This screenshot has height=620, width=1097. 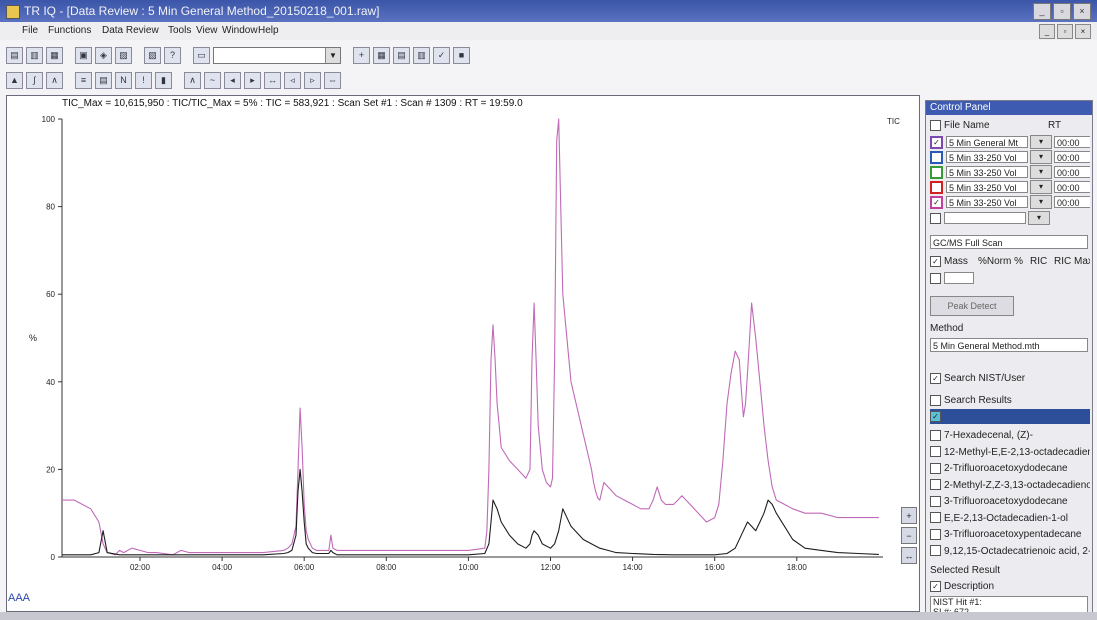 I want to click on search-result-item: 7-Hexadecenal, (Z)-, so click(x=1010, y=435).